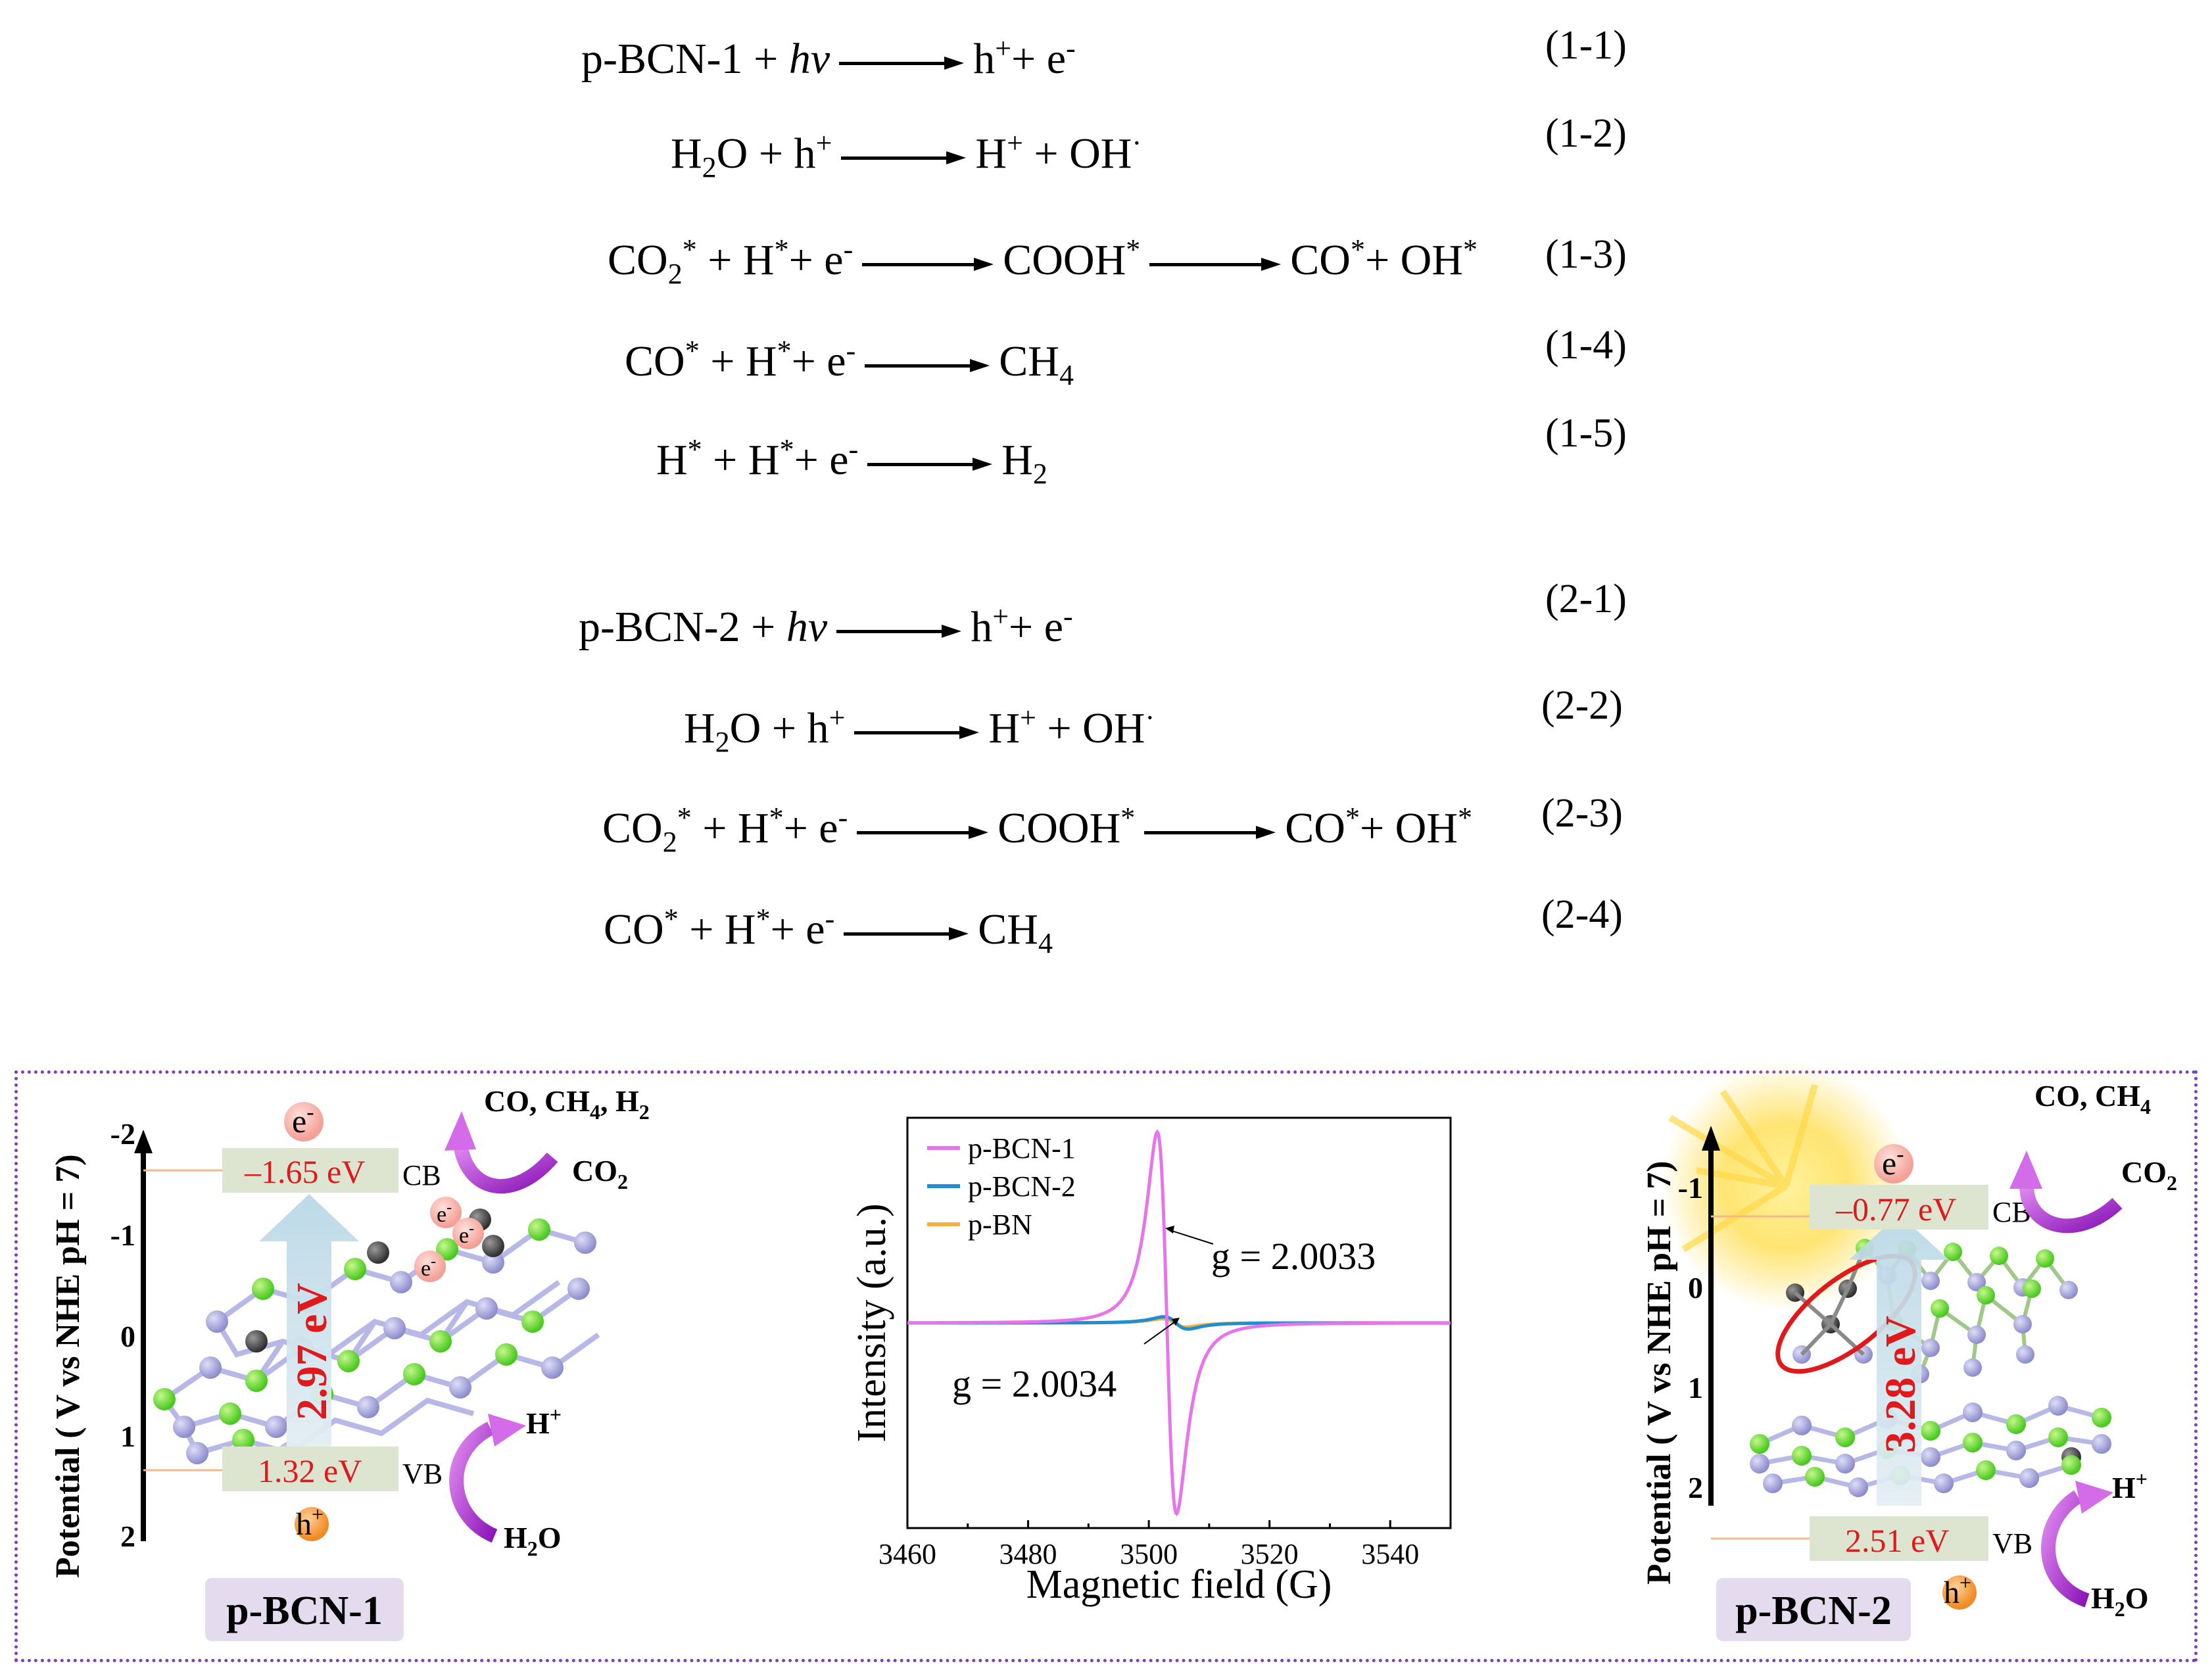  What do you see at coordinates (1901, 1384) in the screenshot?
I see `right-bandgap-label: 3.28 eV` at bounding box center [1901, 1384].